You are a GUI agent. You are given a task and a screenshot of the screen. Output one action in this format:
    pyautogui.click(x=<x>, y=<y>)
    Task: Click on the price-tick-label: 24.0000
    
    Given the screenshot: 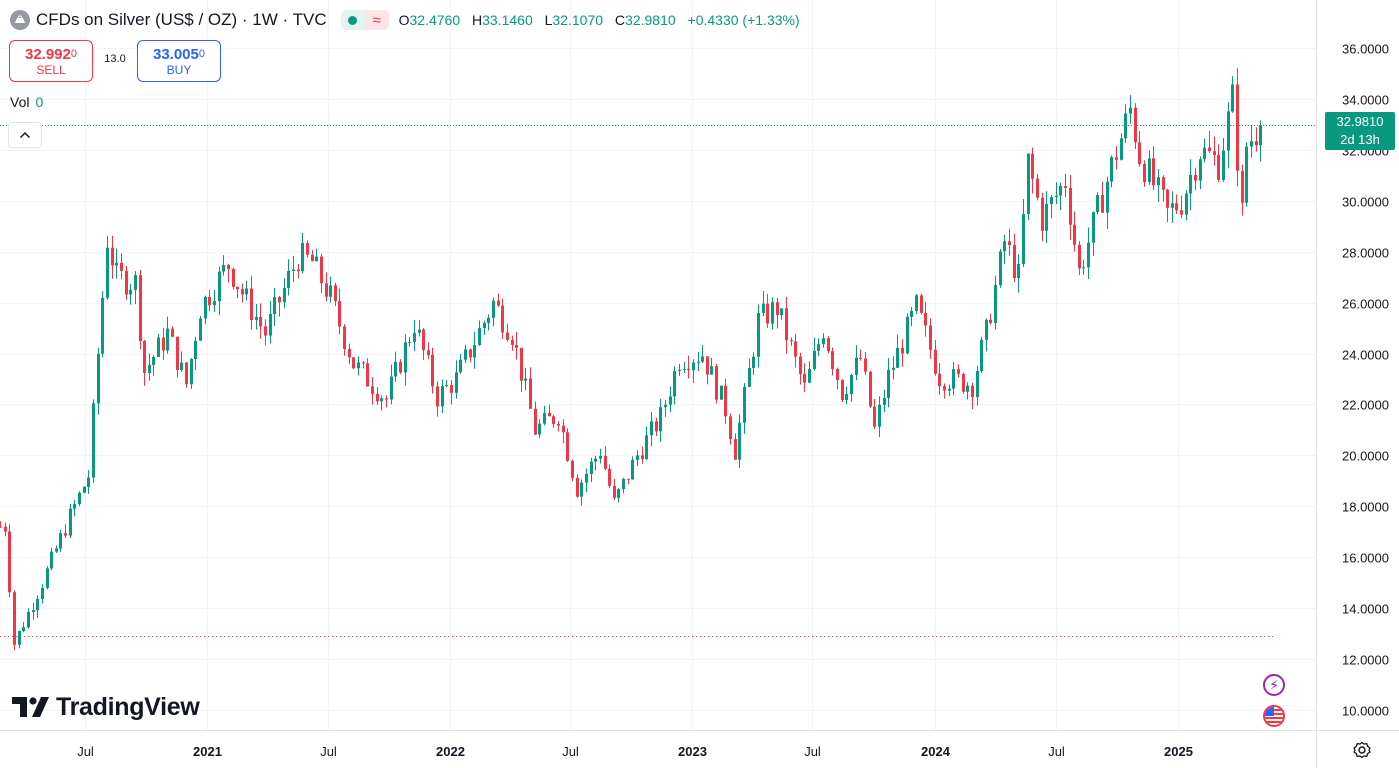 What is the action you would take?
    pyautogui.click(x=1365, y=355)
    